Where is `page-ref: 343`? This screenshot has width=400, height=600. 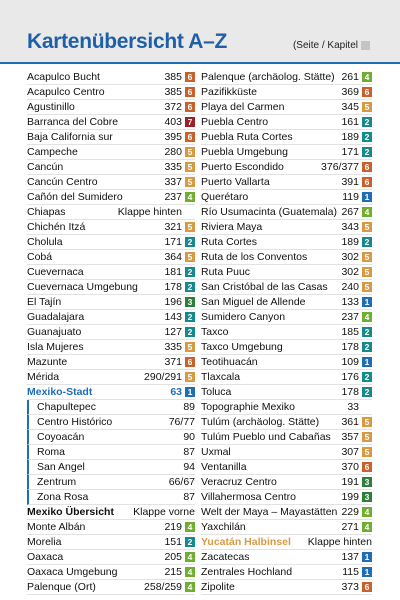
page-ref: 343 is located at coordinates (350, 227).